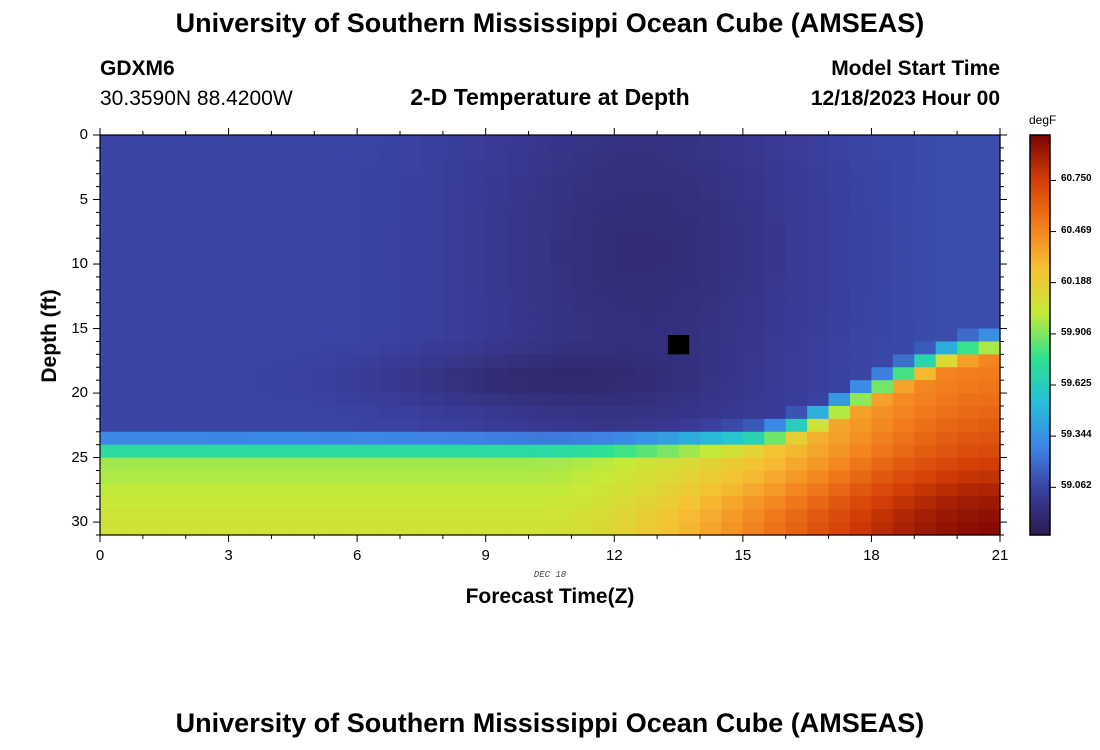 The height and width of the screenshot is (750, 1100). I want to click on colorbar-tick-label: 60.750, so click(1076, 179).